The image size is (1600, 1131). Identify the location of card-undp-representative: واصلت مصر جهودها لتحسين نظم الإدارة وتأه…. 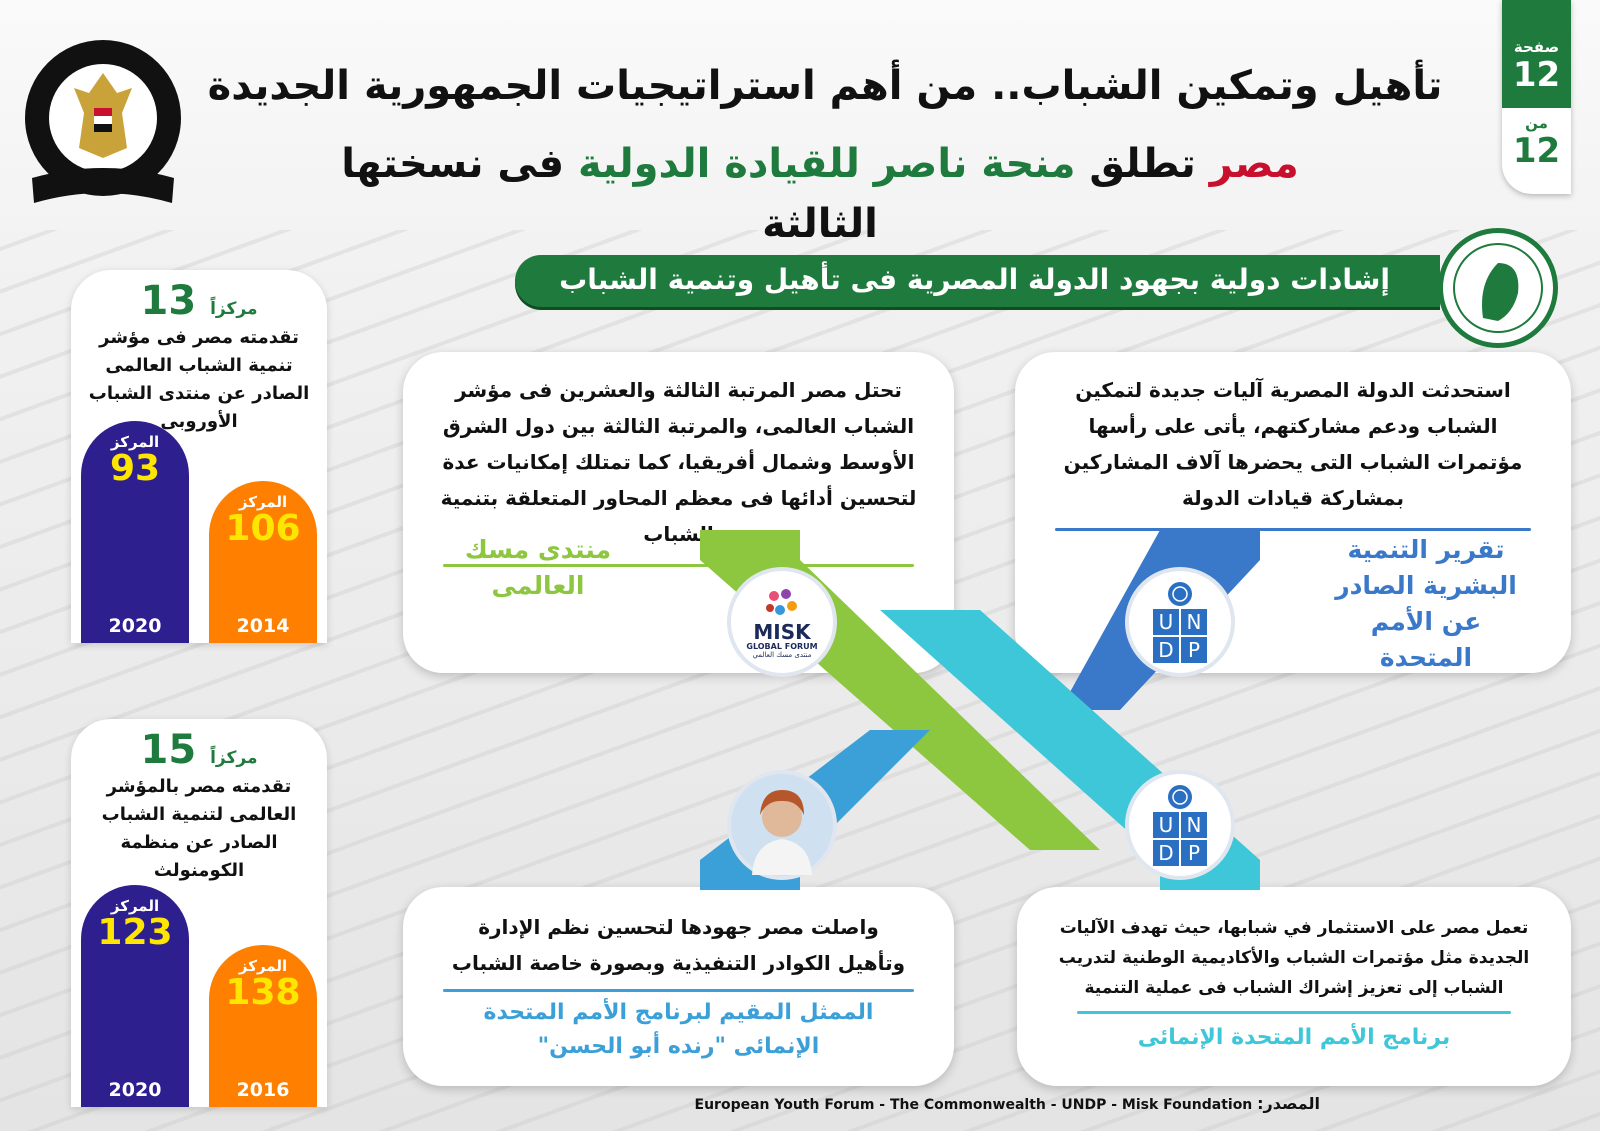
(678, 986).